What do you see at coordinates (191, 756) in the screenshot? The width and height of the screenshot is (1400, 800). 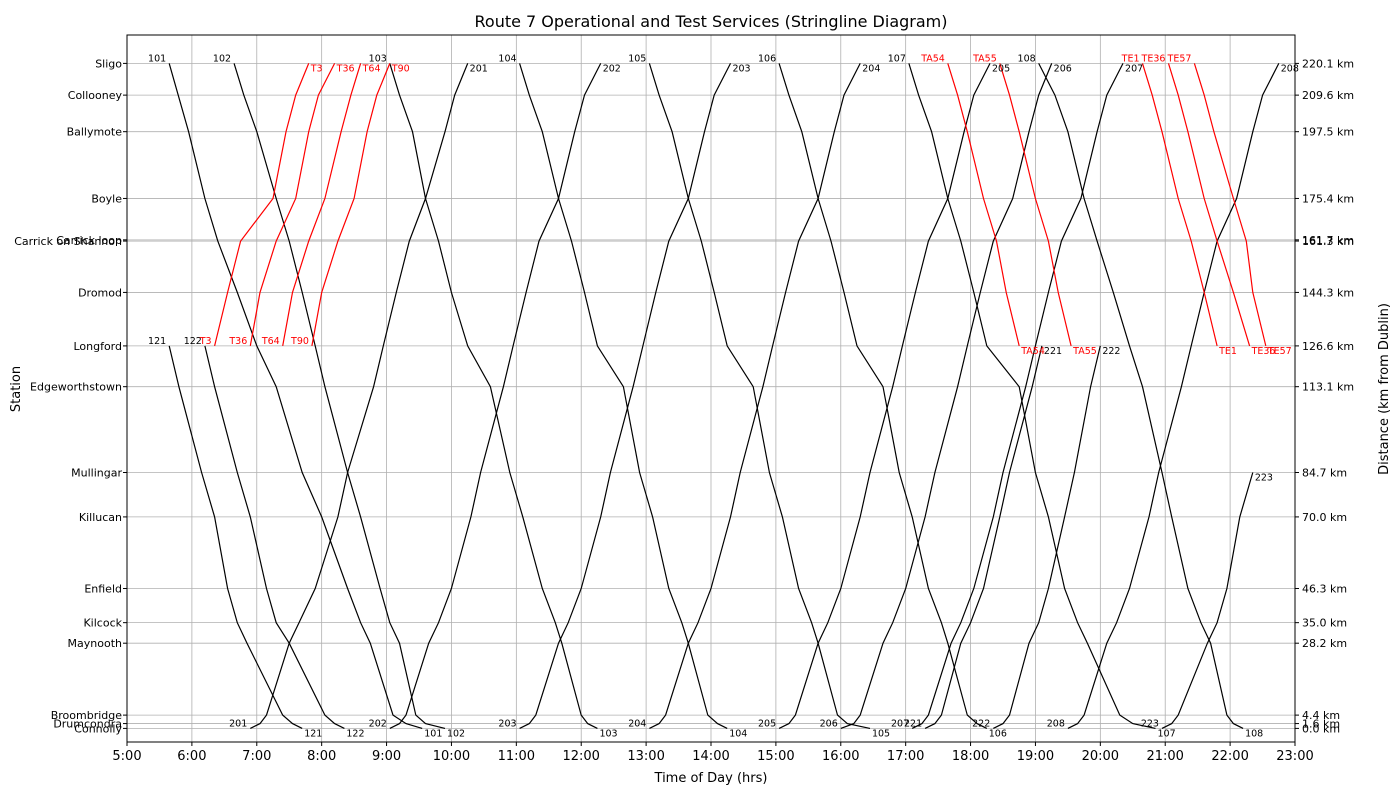 I see `x-tick-label: 6:00` at bounding box center [191, 756].